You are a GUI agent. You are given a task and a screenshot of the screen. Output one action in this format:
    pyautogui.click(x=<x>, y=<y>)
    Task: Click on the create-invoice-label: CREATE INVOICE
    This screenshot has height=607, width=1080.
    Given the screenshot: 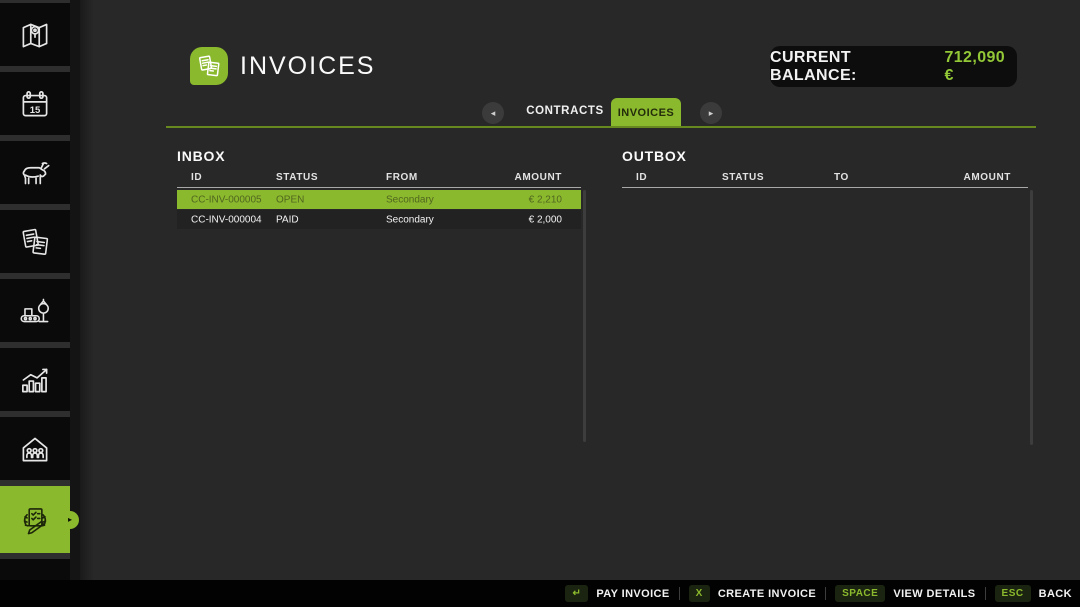 What is the action you would take?
    pyautogui.click(x=767, y=593)
    